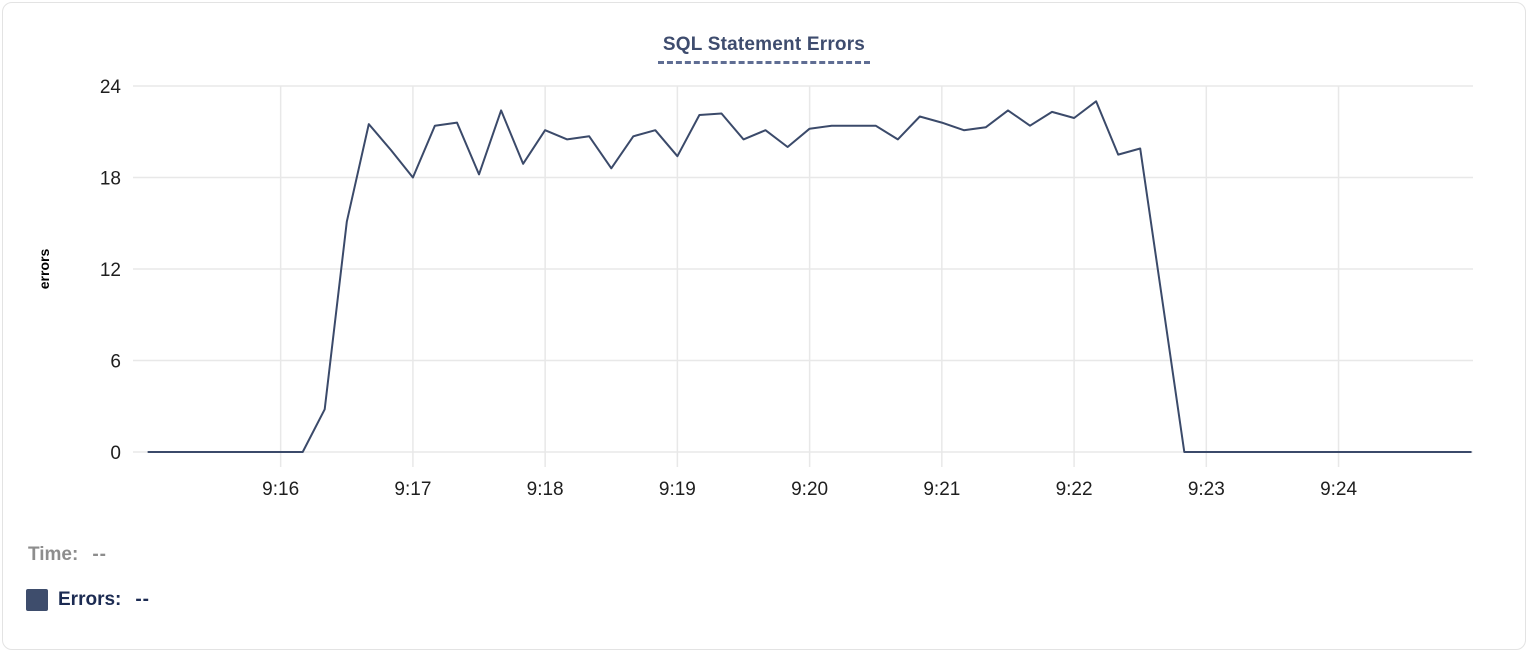  Describe the element at coordinates (677, 489) in the screenshot. I see `x-tick-label: 9:19` at that location.